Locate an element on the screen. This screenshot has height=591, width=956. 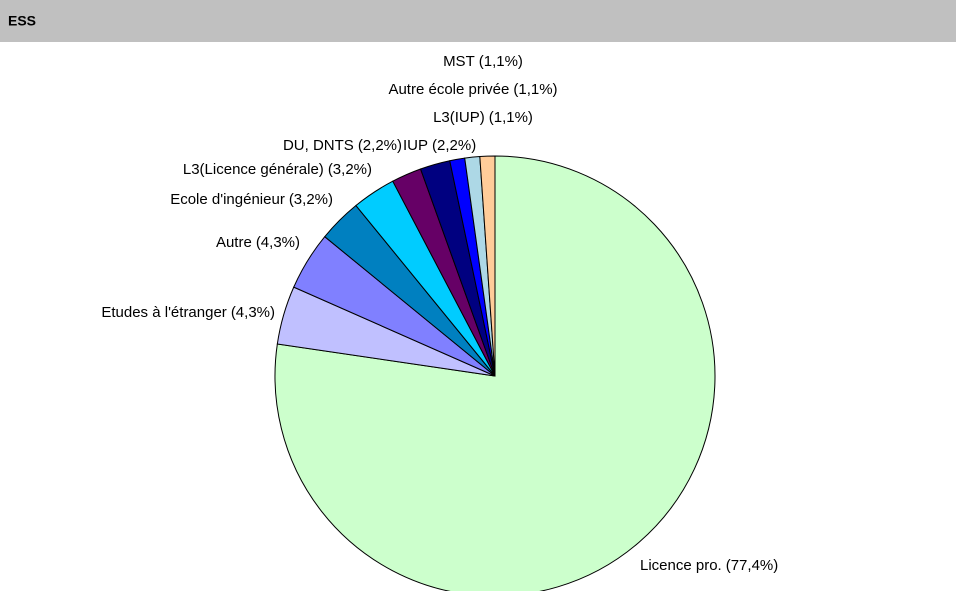
slice-label: Etudes à l'étranger (4,3%) is located at coordinates (188, 312).